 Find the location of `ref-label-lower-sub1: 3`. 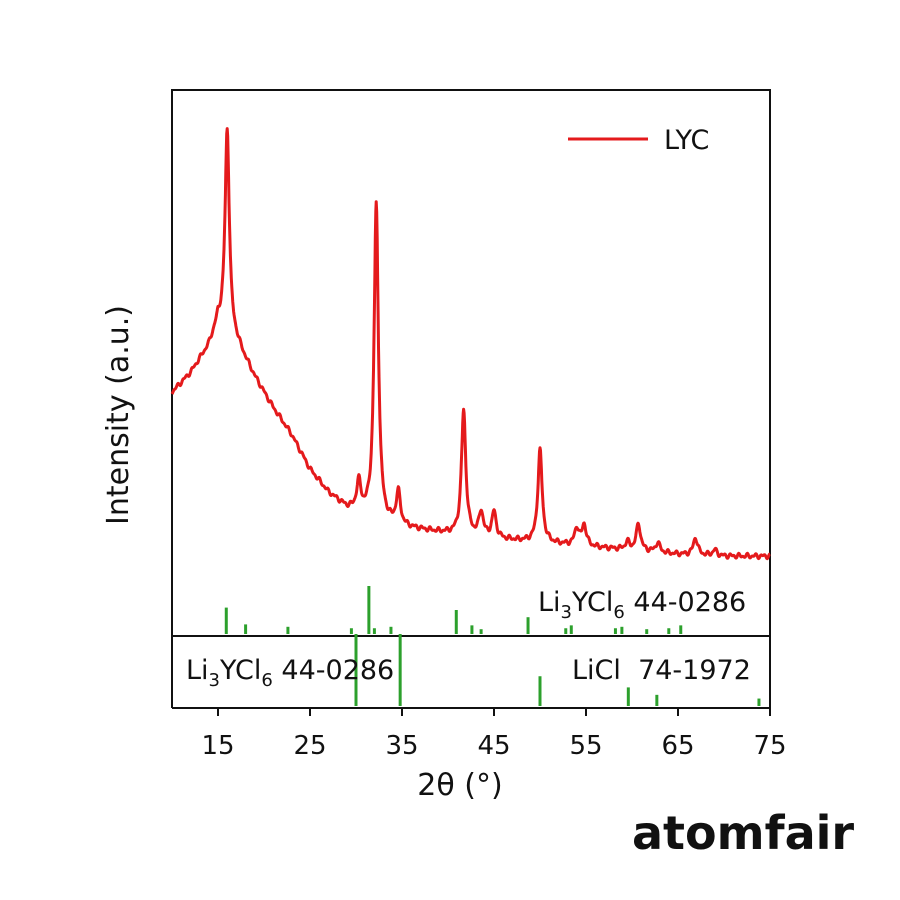

ref-label-lower-sub1: 3 is located at coordinates (214, 680).